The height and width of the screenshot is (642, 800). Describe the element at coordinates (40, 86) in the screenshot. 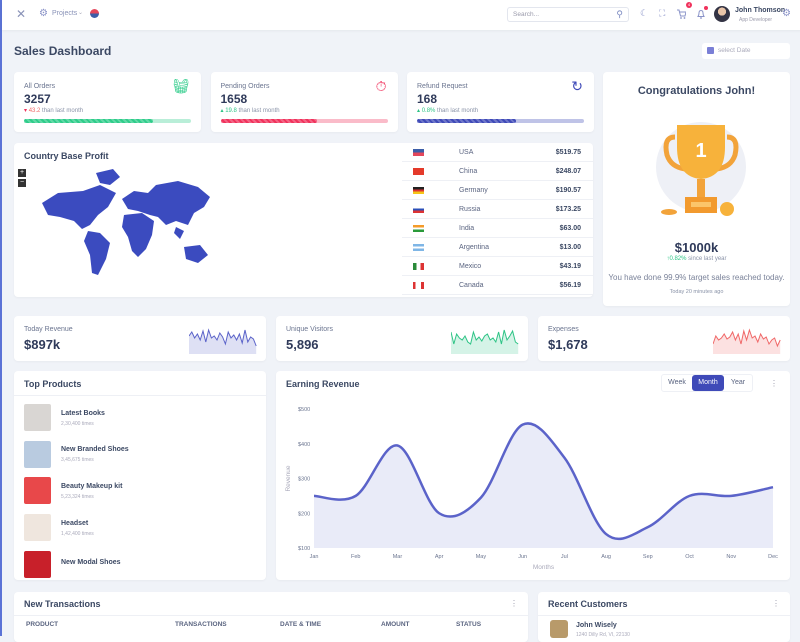

I see `stat-label: All Orders` at that location.